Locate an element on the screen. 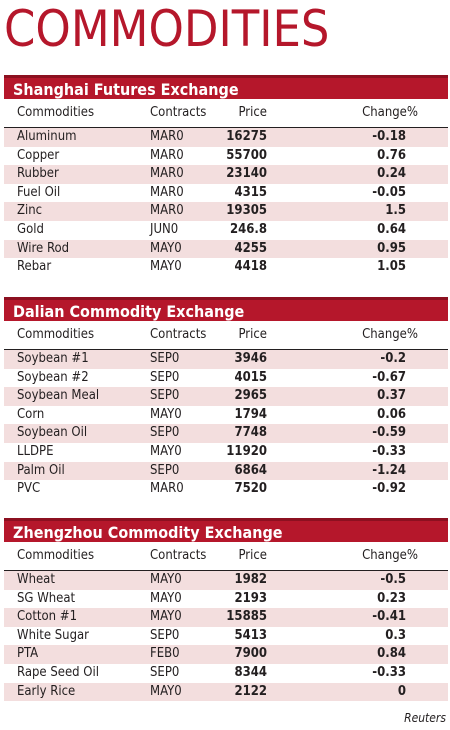 The height and width of the screenshot is (730, 450). cell-change: 1.5 is located at coordinates (395, 211).